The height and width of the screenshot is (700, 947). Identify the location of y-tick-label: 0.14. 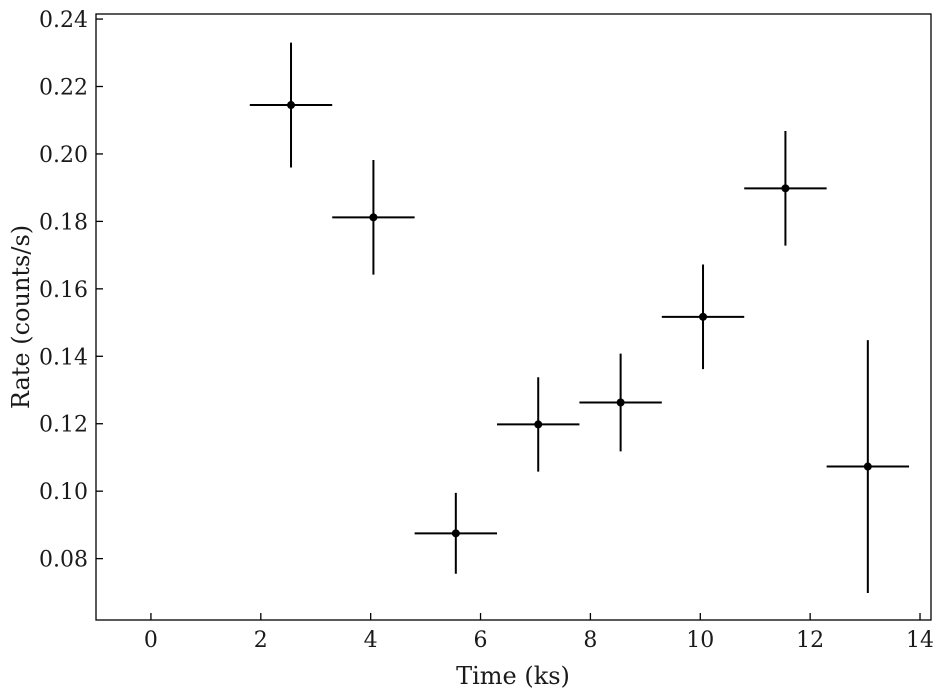
(63, 357).